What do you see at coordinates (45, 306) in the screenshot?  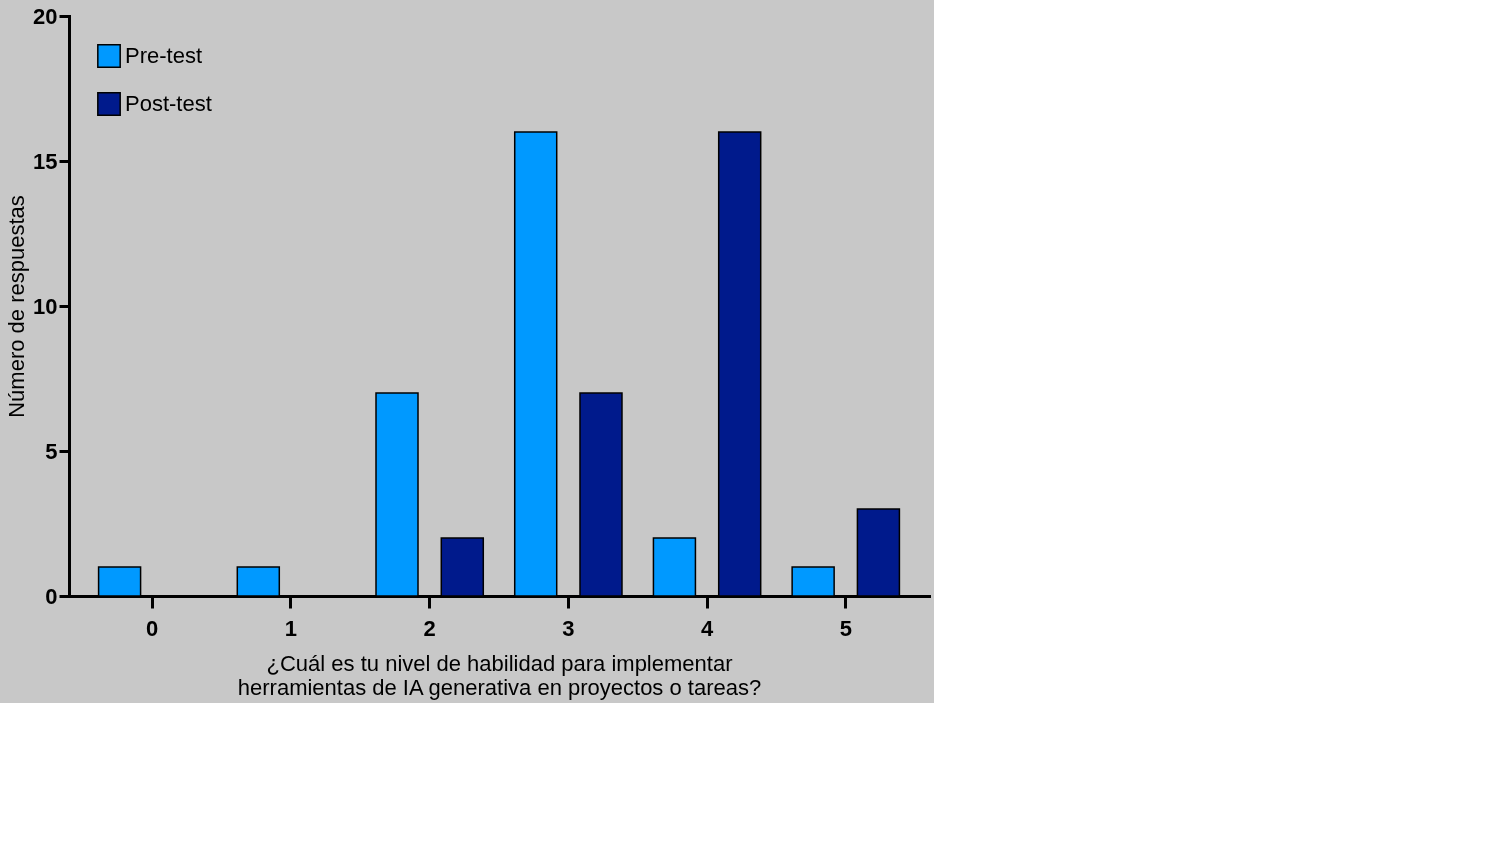 I see `y-tick-label: 10` at bounding box center [45, 306].